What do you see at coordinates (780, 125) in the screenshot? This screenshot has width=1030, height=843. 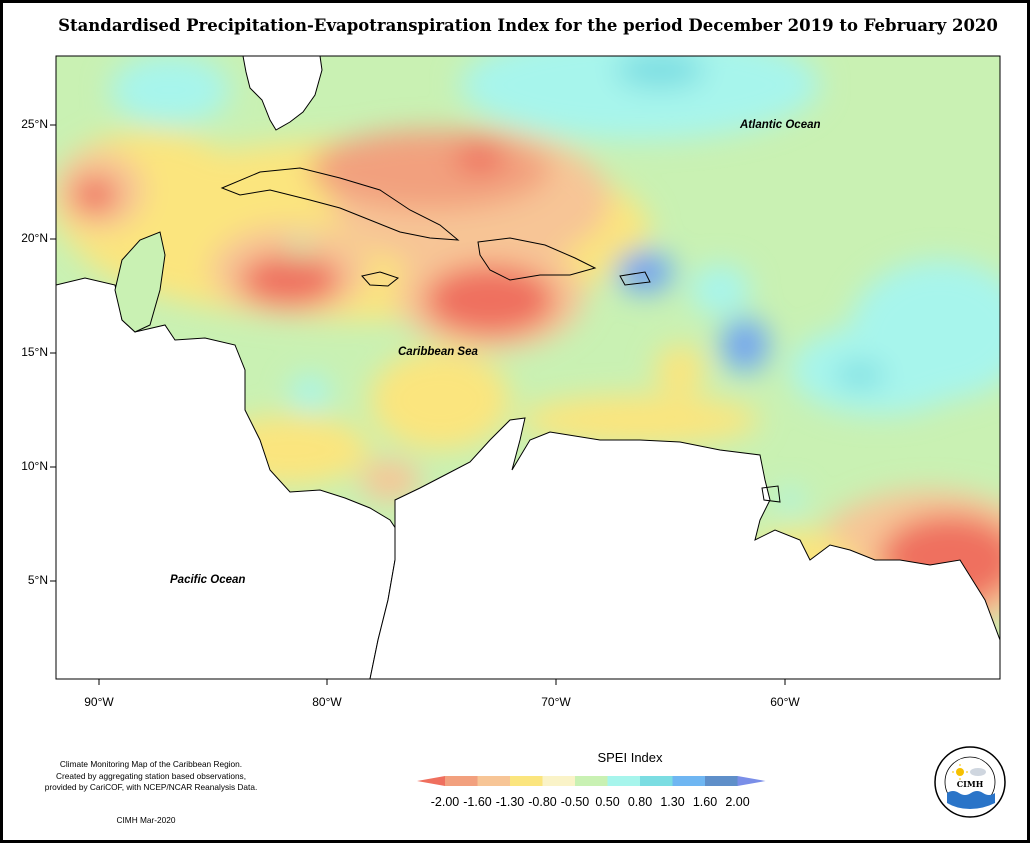 I see `atlantic-ocean-label: Atlantic Ocean` at bounding box center [780, 125].